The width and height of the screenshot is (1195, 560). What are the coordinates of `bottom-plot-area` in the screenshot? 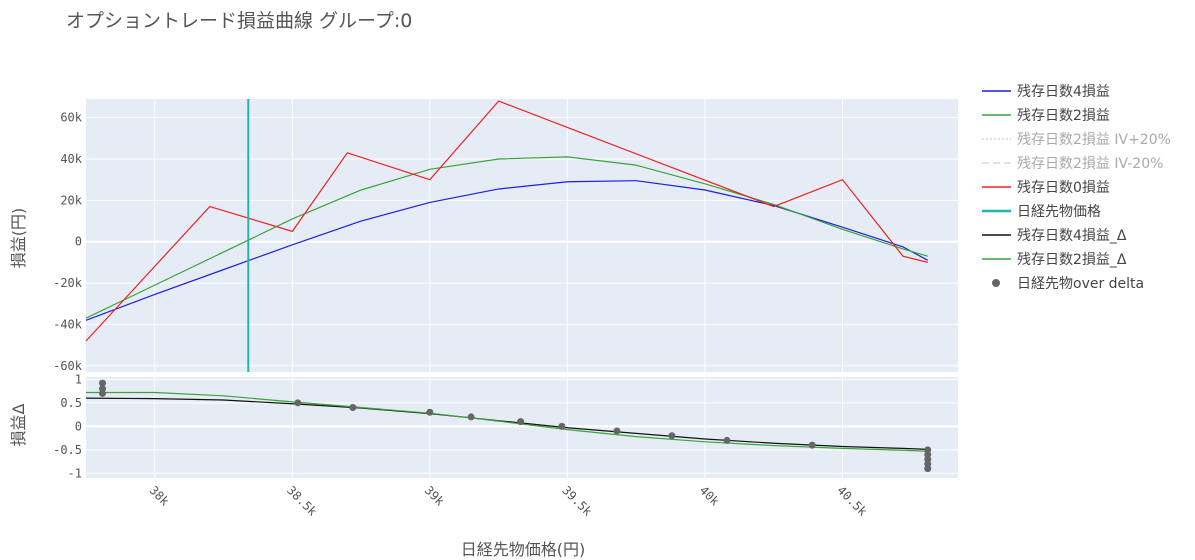 It's located at (522, 427).